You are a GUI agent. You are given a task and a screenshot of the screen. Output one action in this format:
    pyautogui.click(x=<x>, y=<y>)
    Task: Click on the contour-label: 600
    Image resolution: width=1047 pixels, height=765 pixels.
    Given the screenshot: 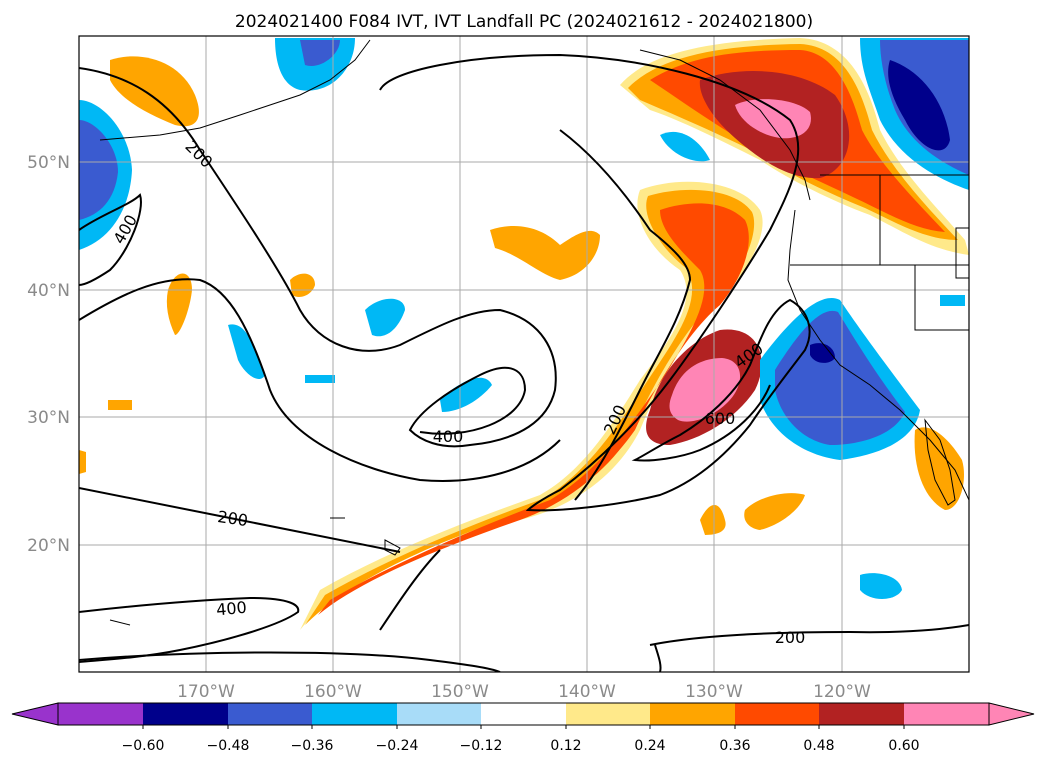 What is the action you would take?
    pyautogui.click(x=720, y=418)
    